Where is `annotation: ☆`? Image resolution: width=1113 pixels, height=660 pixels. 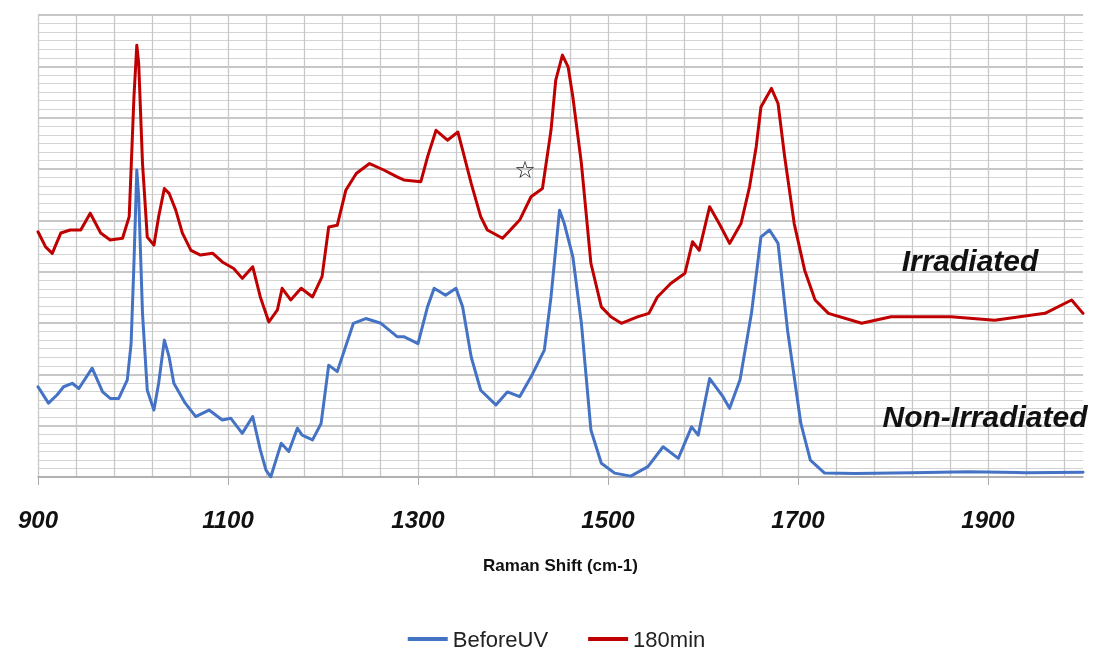
annotation: ☆ is located at coordinates (525, 170).